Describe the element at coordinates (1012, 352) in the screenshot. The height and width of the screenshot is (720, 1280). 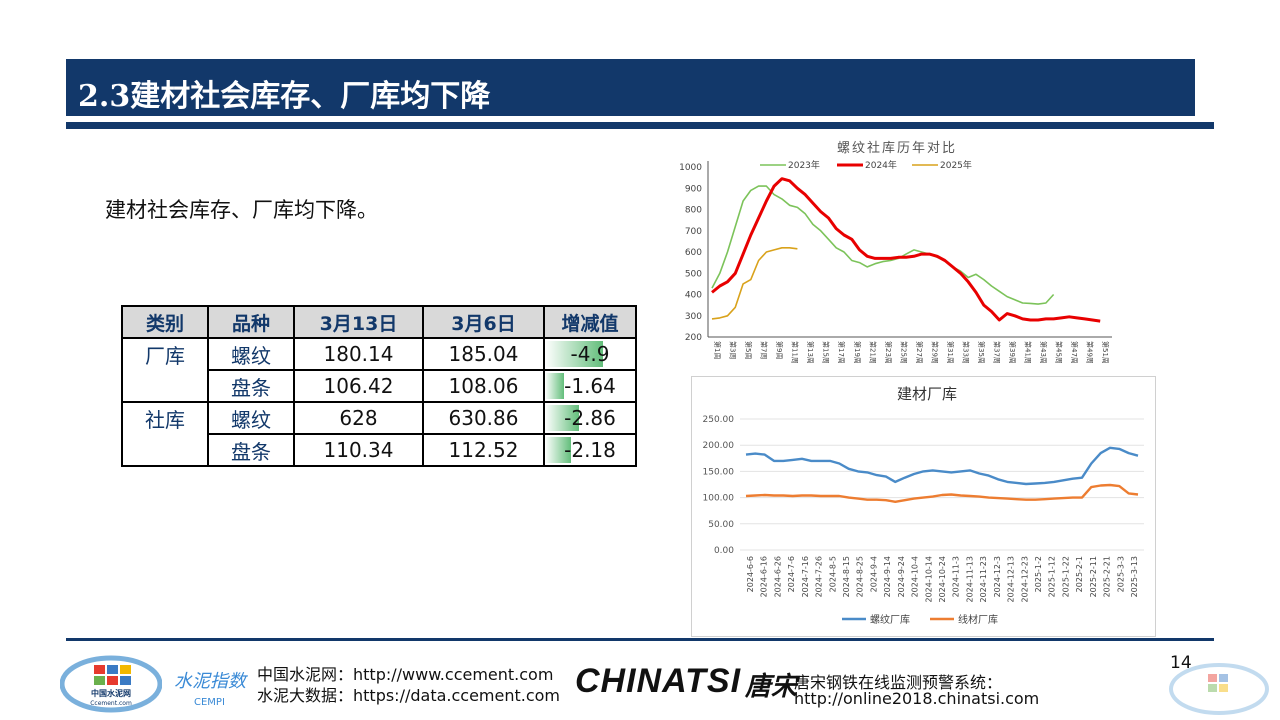
I see `x-tick-label: 第39周` at that location.